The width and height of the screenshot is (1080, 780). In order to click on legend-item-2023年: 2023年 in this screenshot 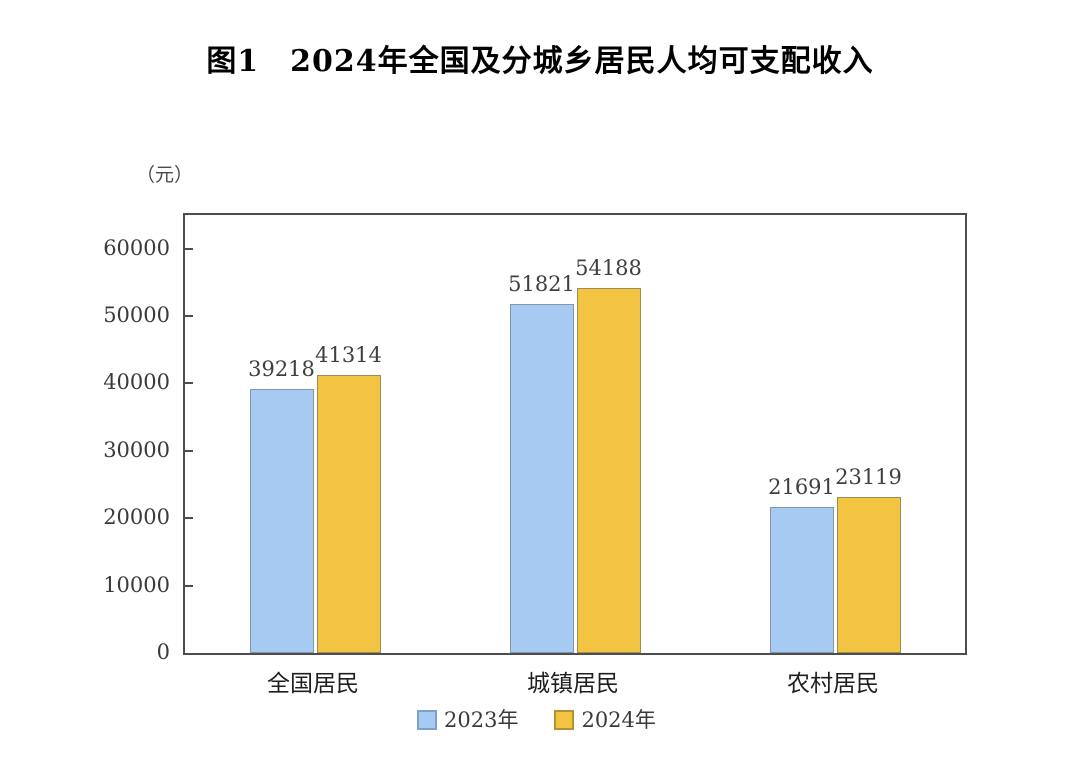, I will do `click(467, 720)`.